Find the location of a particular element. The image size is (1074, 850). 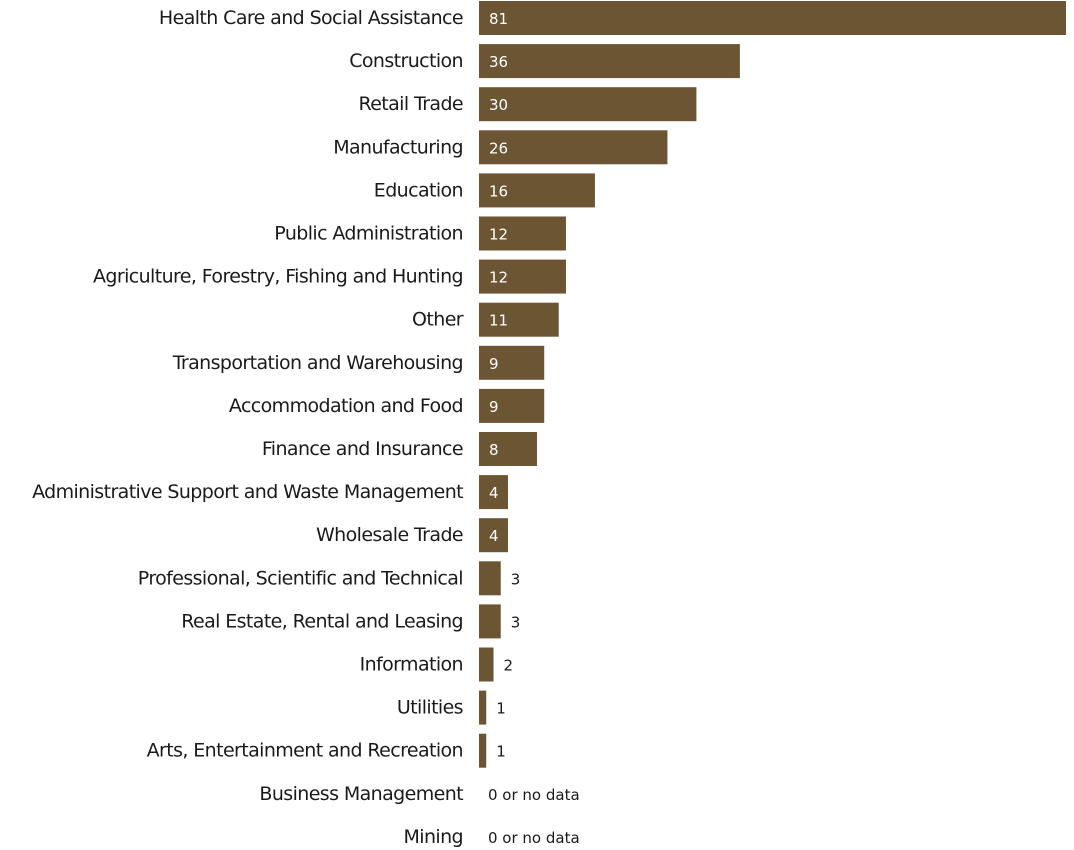

value-label-construction: 36 is located at coordinates (498, 62).